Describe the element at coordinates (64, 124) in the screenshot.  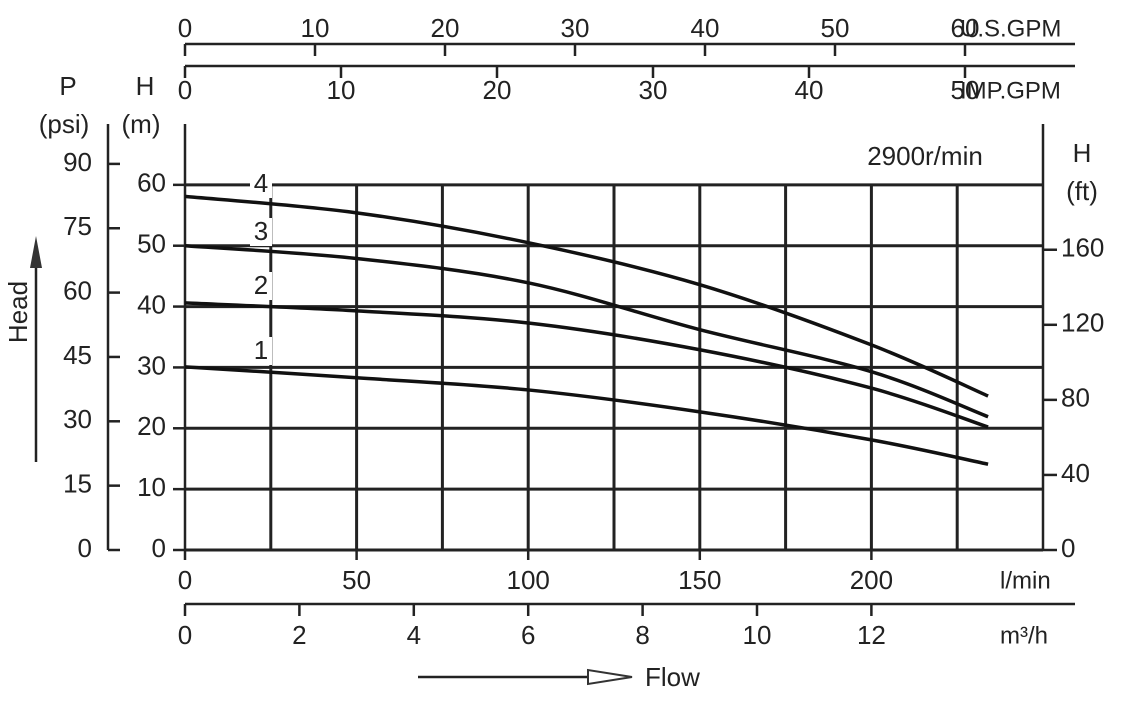
I see `p-unit: (psi)` at that location.